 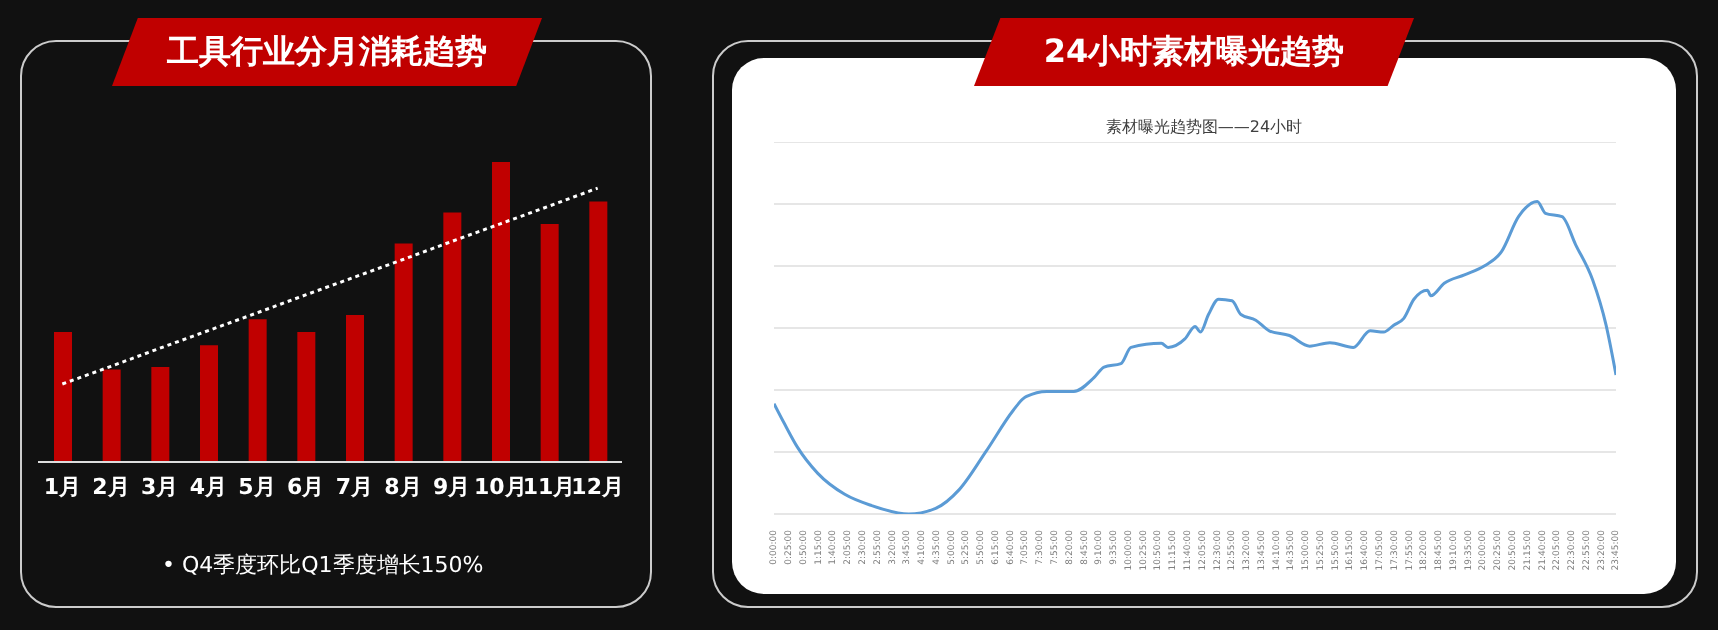 What do you see at coordinates (403, 486) in the screenshot?
I see `x-tick-label: 8月` at bounding box center [403, 486].